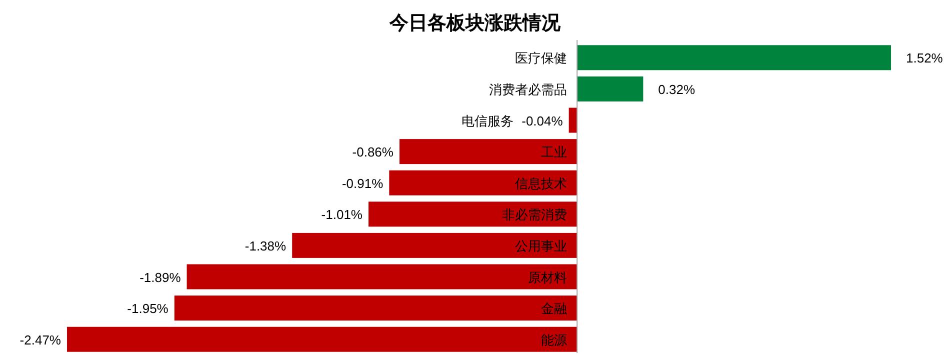  Describe the element at coordinates (543, 120) in the screenshot. I see `data-label: -0.04%` at that location.